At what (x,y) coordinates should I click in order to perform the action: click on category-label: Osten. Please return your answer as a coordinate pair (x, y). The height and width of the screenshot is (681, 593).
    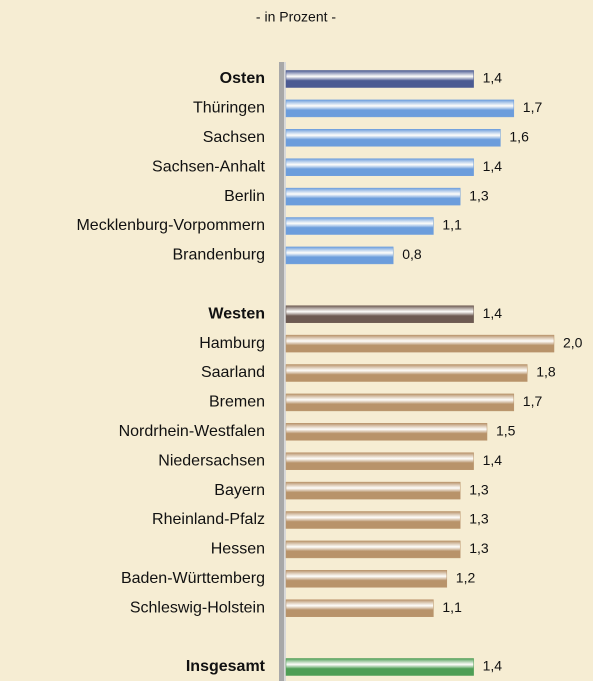
    Looking at the image, I should click on (242, 78).